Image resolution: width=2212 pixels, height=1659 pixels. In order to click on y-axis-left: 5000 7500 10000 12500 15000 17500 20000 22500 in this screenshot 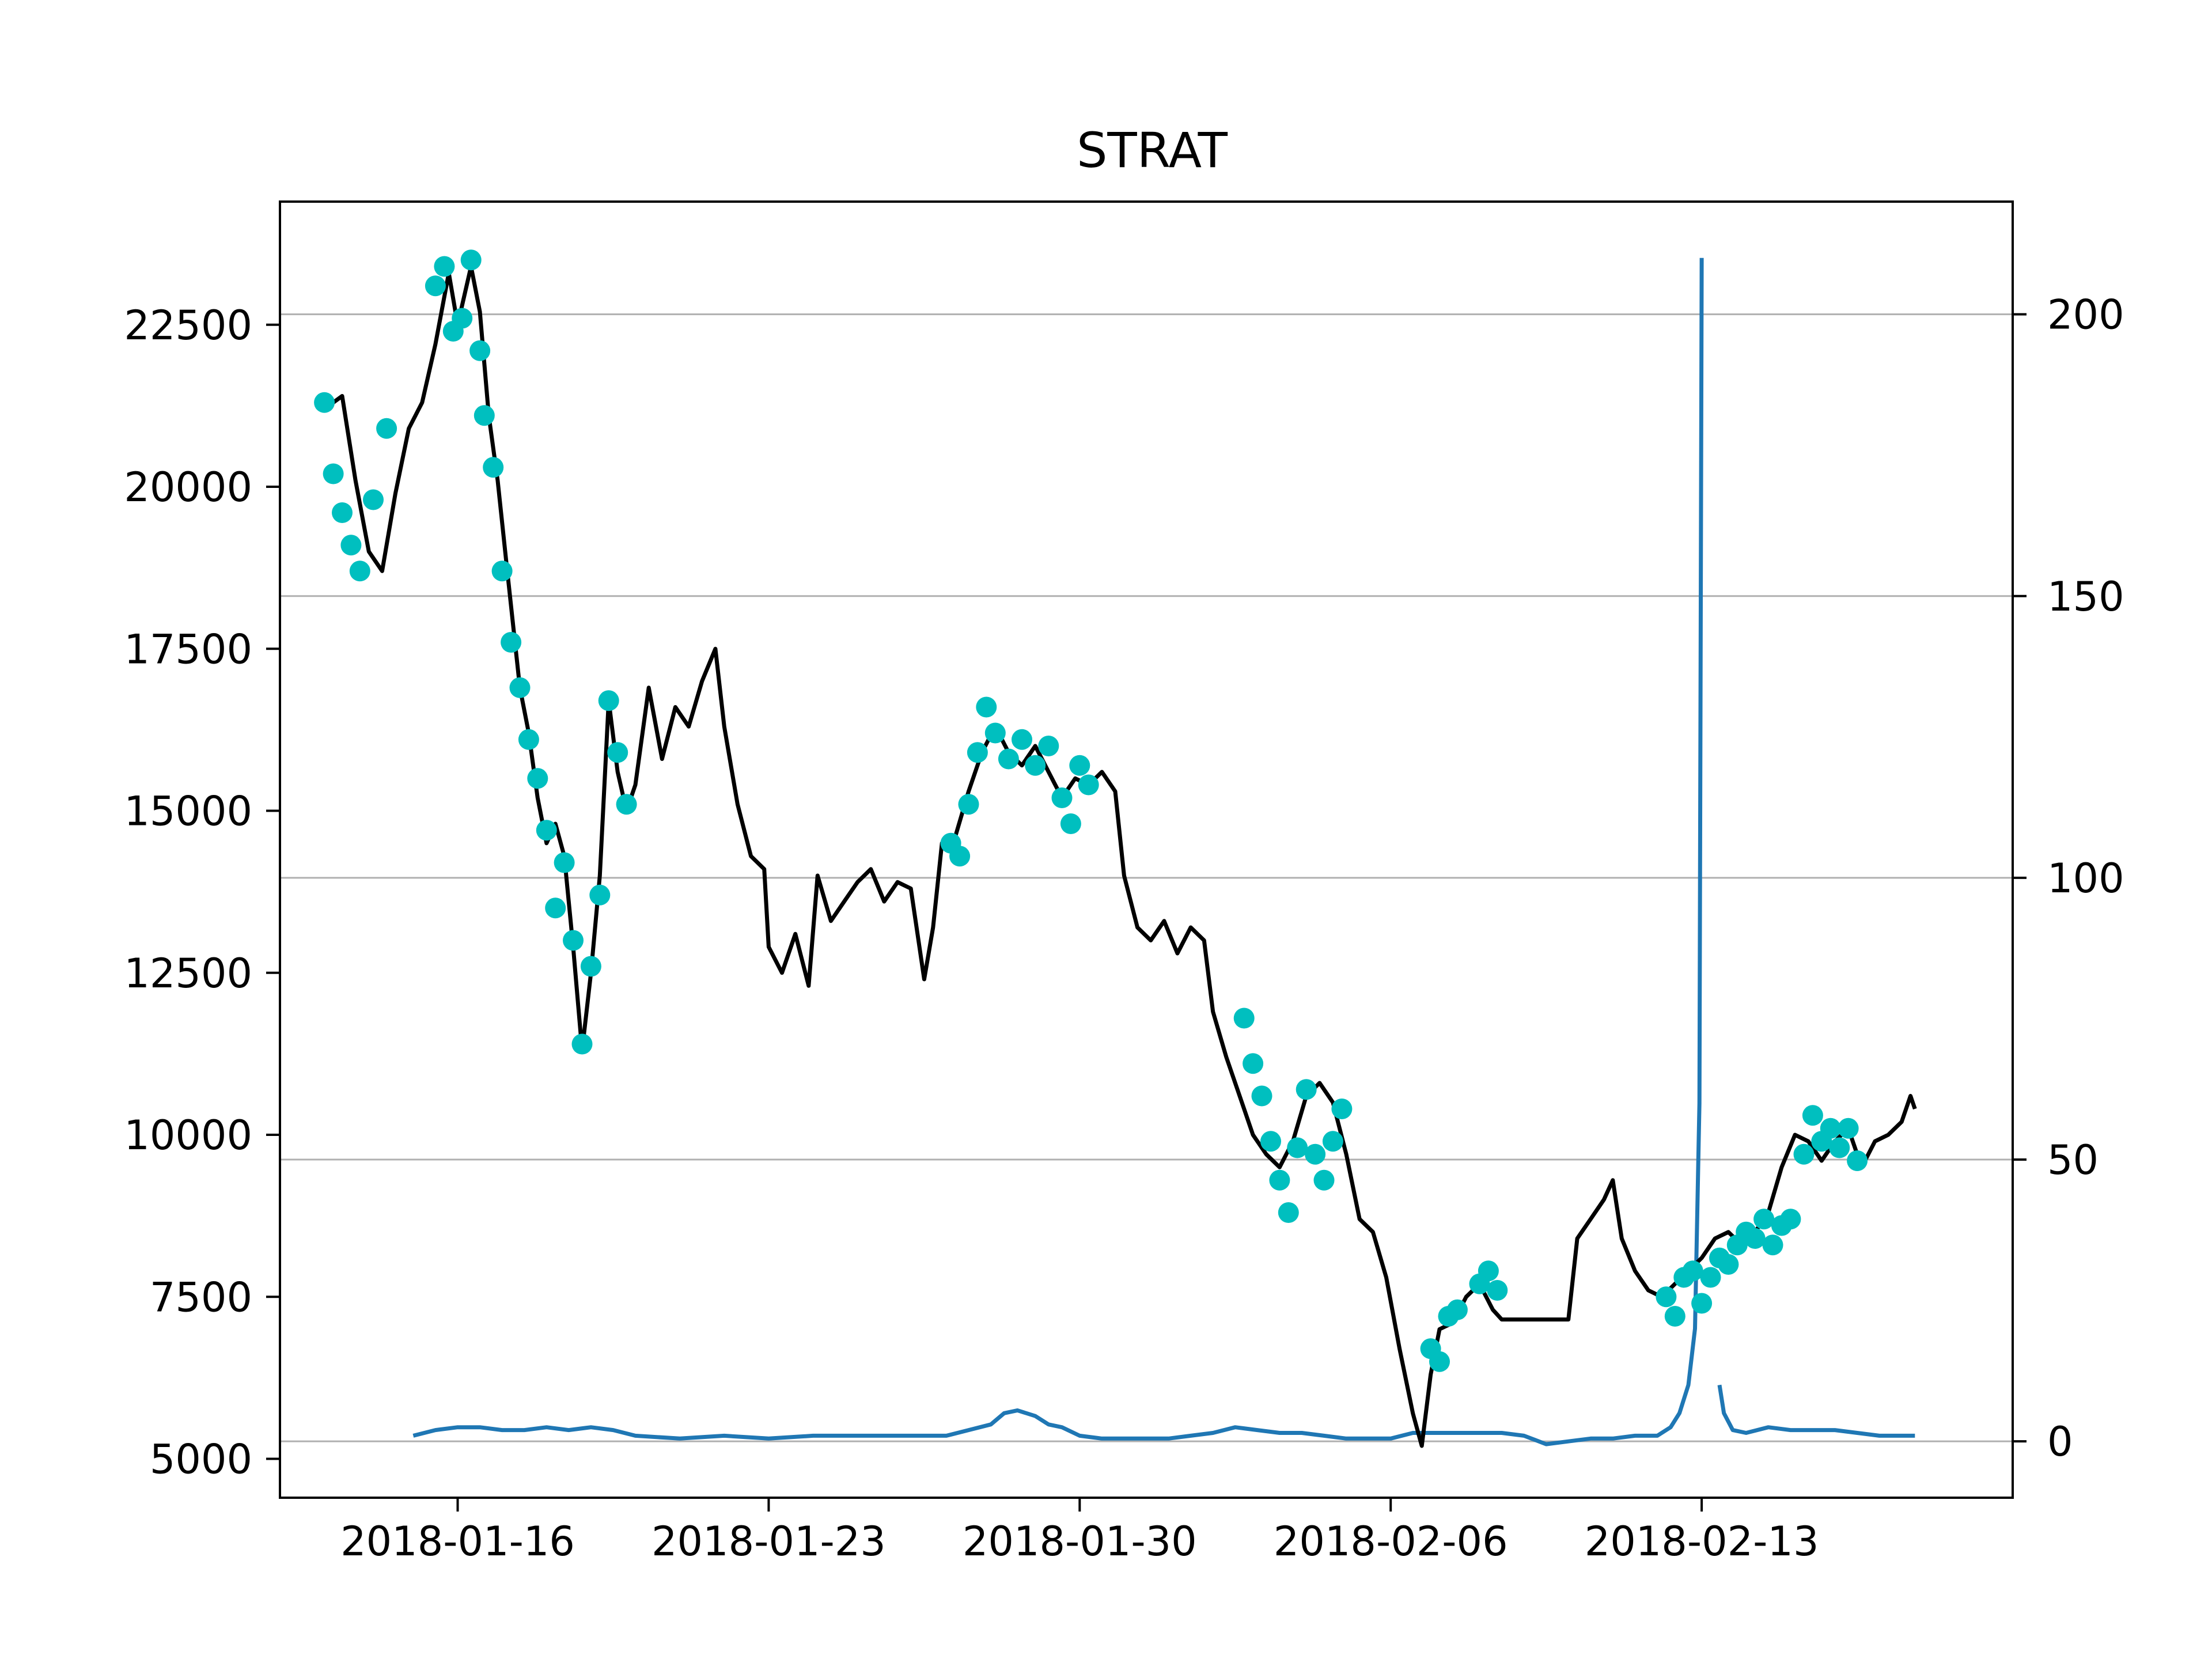, I will do `click(202, 892)`.